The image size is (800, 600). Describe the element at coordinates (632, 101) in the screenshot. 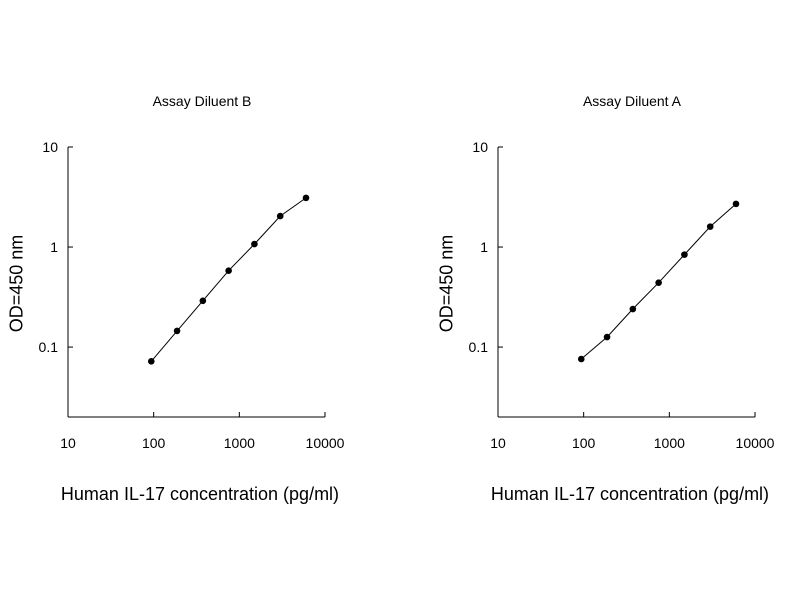

I see `chart-title: Assay Diluent A` at that location.